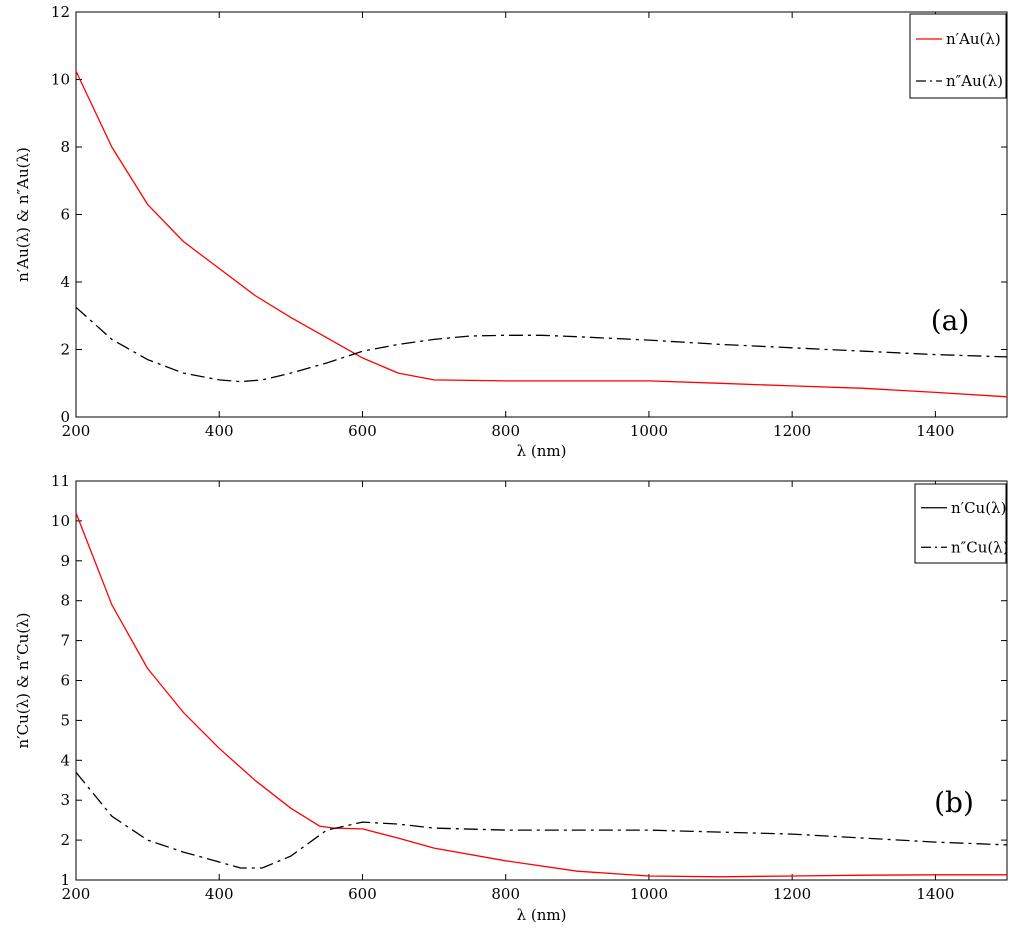 This screenshot has width=1024, height=934. I want to click on panel-label: (b), so click(954, 802).